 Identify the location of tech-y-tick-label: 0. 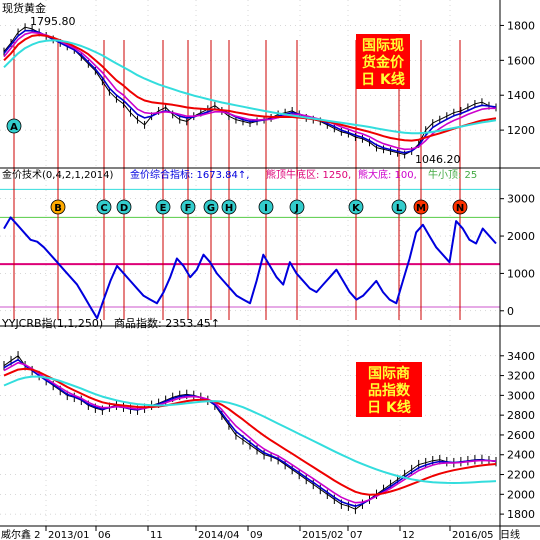
(510, 311).